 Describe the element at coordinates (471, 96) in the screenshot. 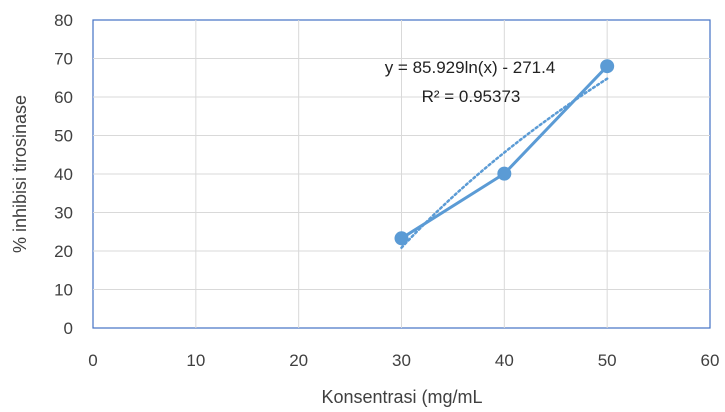

I see `r-squared-label: R² = 0.95373` at that location.